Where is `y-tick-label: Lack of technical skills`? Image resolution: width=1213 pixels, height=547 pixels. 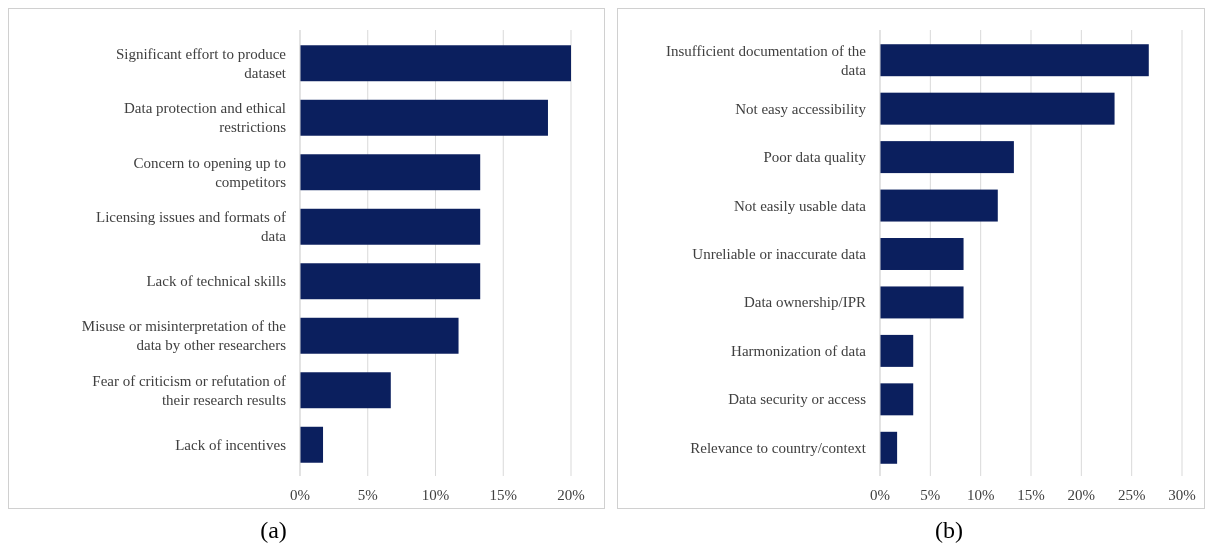 y-tick-label: Lack of technical skills is located at coordinates (216, 281).